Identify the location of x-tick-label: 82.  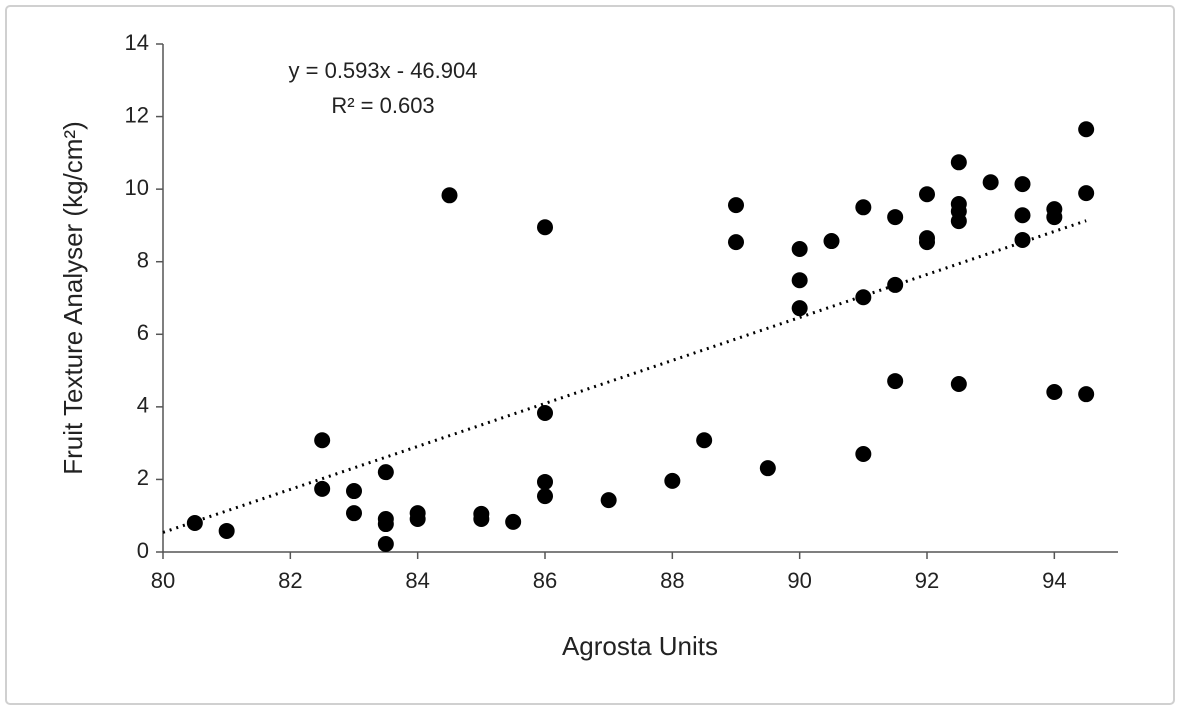
(290, 580).